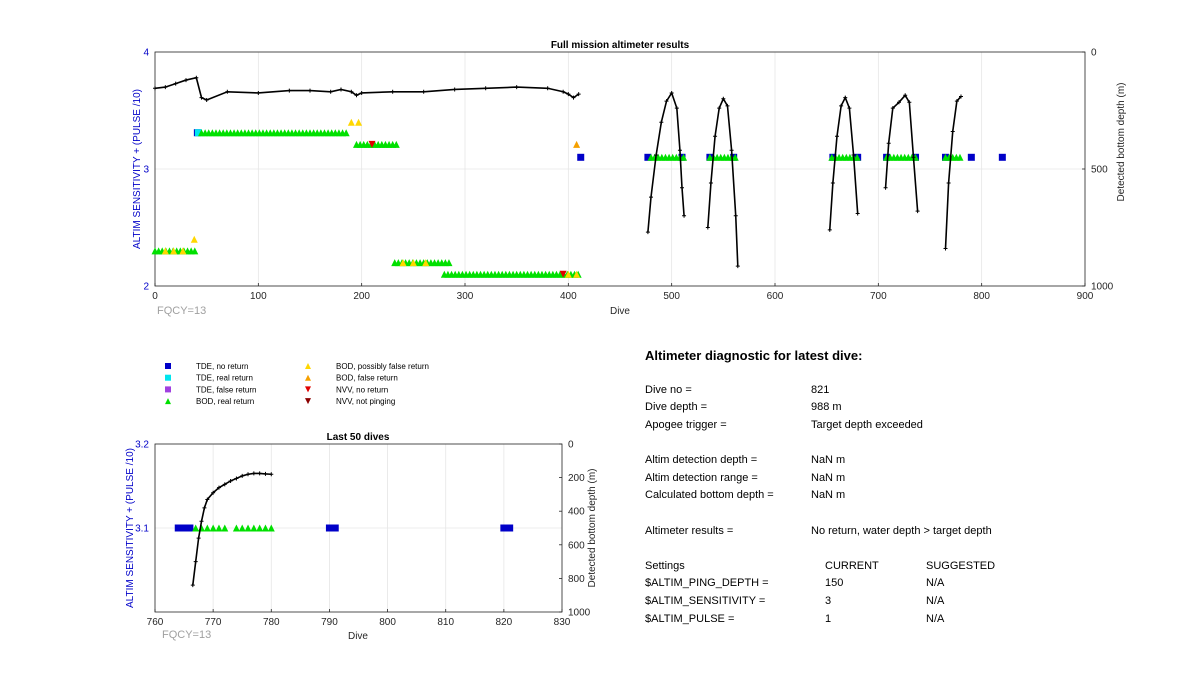 The width and height of the screenshot is (1200, 688). What do you see at coordinates (878, 296) in the screenshot?
I see `x-tick-label: 700` at bounding box center [878, 296].